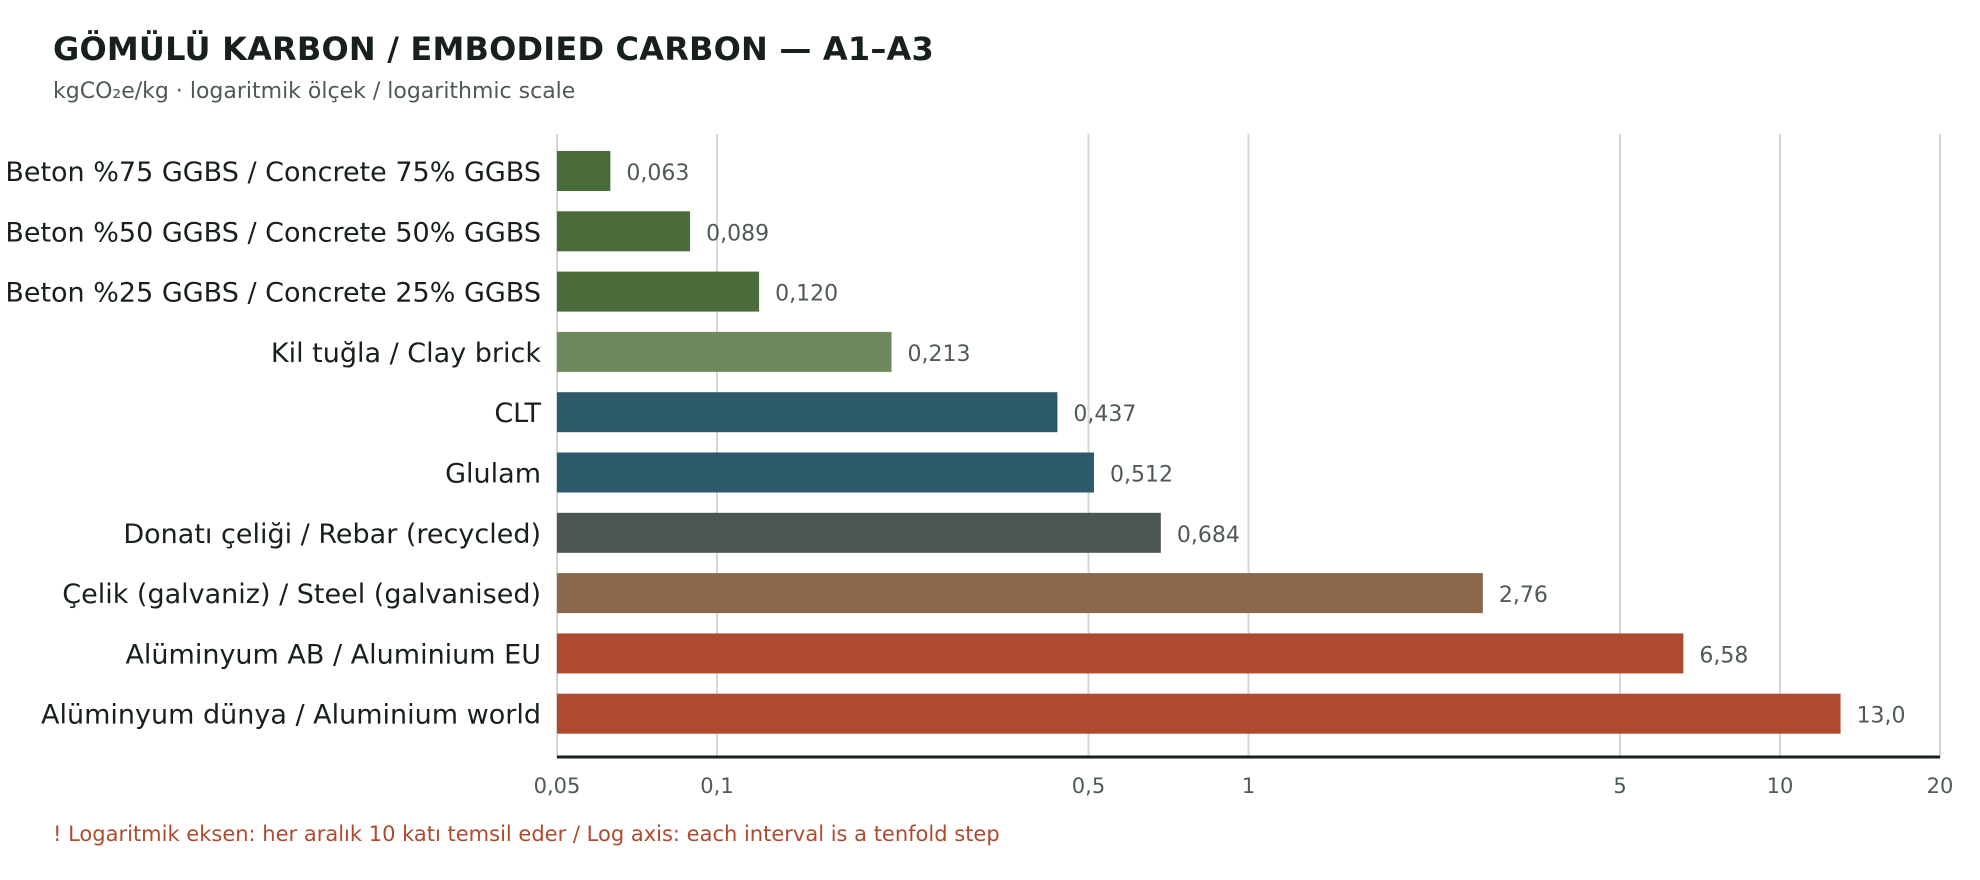 The image size is (1980, 880). I want to click on x-tick-label: 0,1, so click(716, 786).